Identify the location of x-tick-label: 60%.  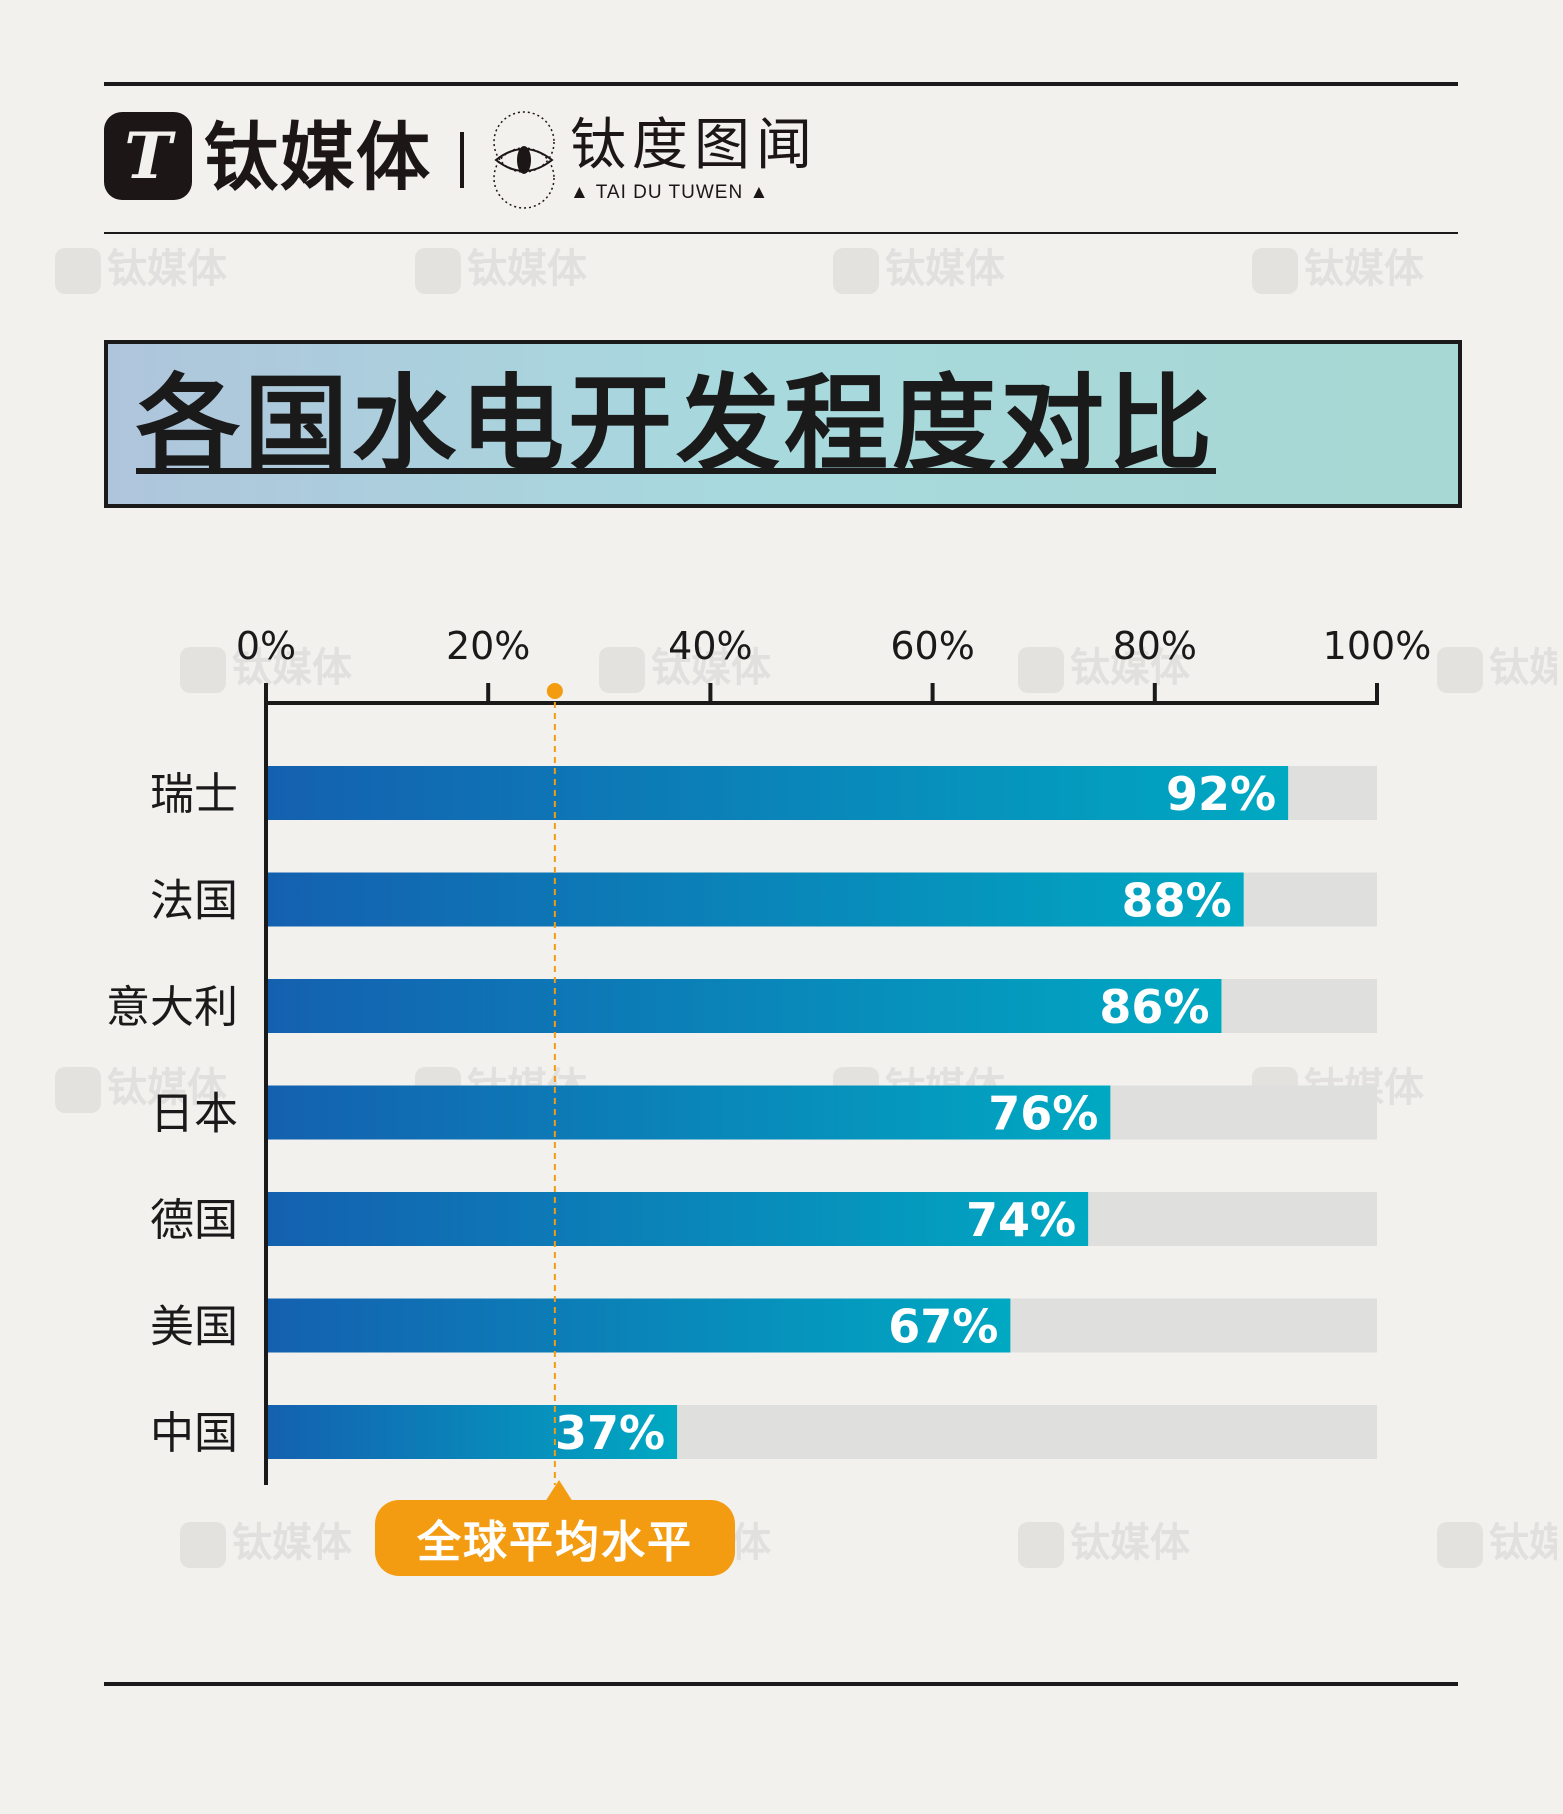
(932, 646).